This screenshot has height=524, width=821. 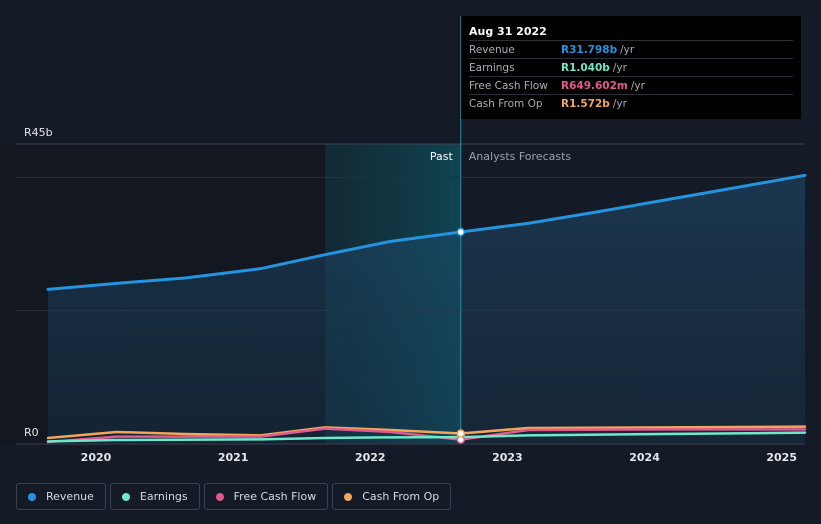 I want to click on tooltip-row-cfo: Cash From Op R1.572b /yr, so click(x=631, y=103).